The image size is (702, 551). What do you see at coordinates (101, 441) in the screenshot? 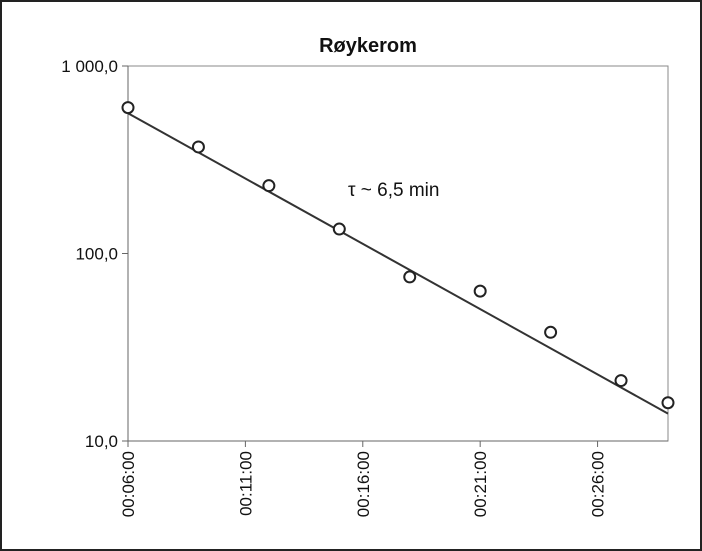
I see `y-tick-label: 10,0` at bounding box center [101, 441].